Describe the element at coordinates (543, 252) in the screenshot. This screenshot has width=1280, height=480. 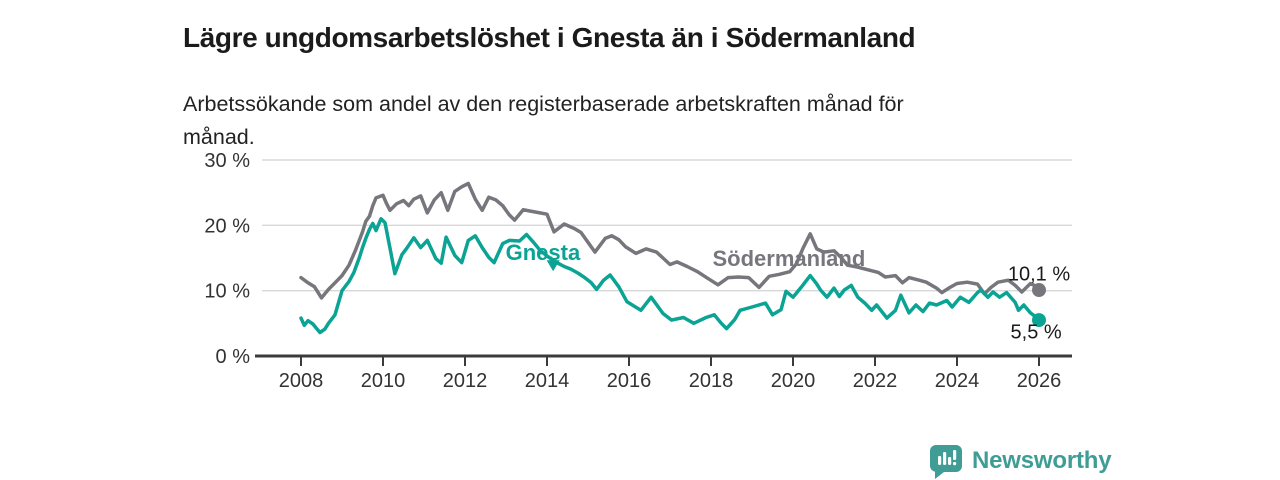
I see `series-label: Gnesta` at that location.